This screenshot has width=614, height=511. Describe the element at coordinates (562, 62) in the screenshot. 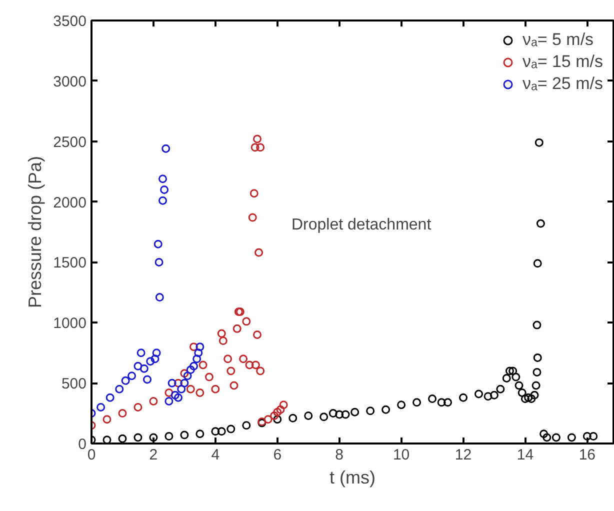

I see `legend-label: νₐ= 15 m/s` at that location.